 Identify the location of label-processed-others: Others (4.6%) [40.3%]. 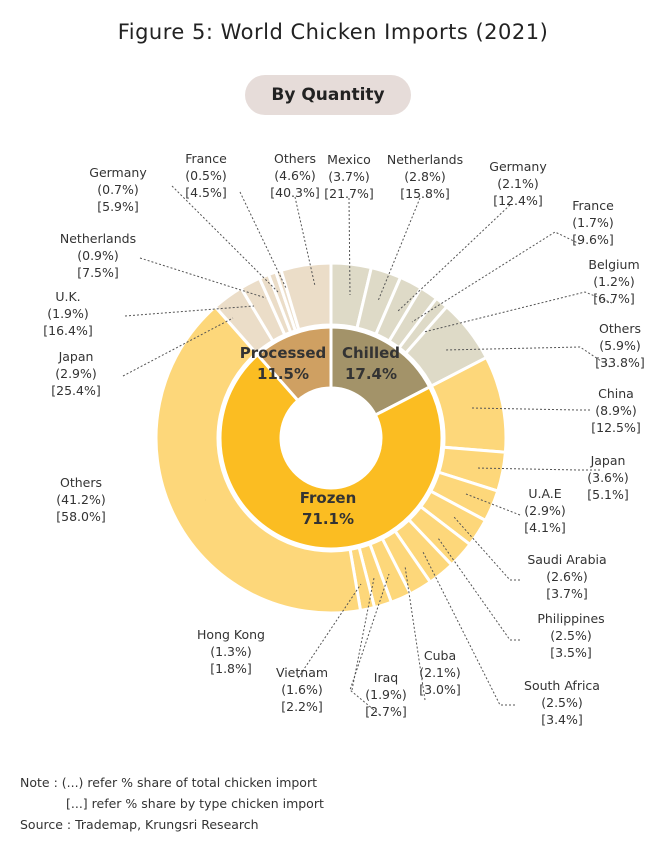
(294, 175).